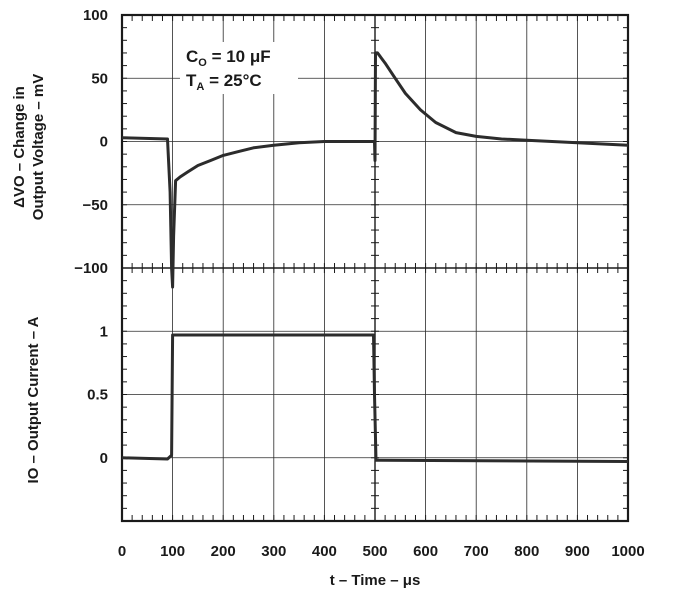  I want to click on x-tick-labels: 0 100 200 300 400 500 600 700 800 900 1000, so click(381, 551).